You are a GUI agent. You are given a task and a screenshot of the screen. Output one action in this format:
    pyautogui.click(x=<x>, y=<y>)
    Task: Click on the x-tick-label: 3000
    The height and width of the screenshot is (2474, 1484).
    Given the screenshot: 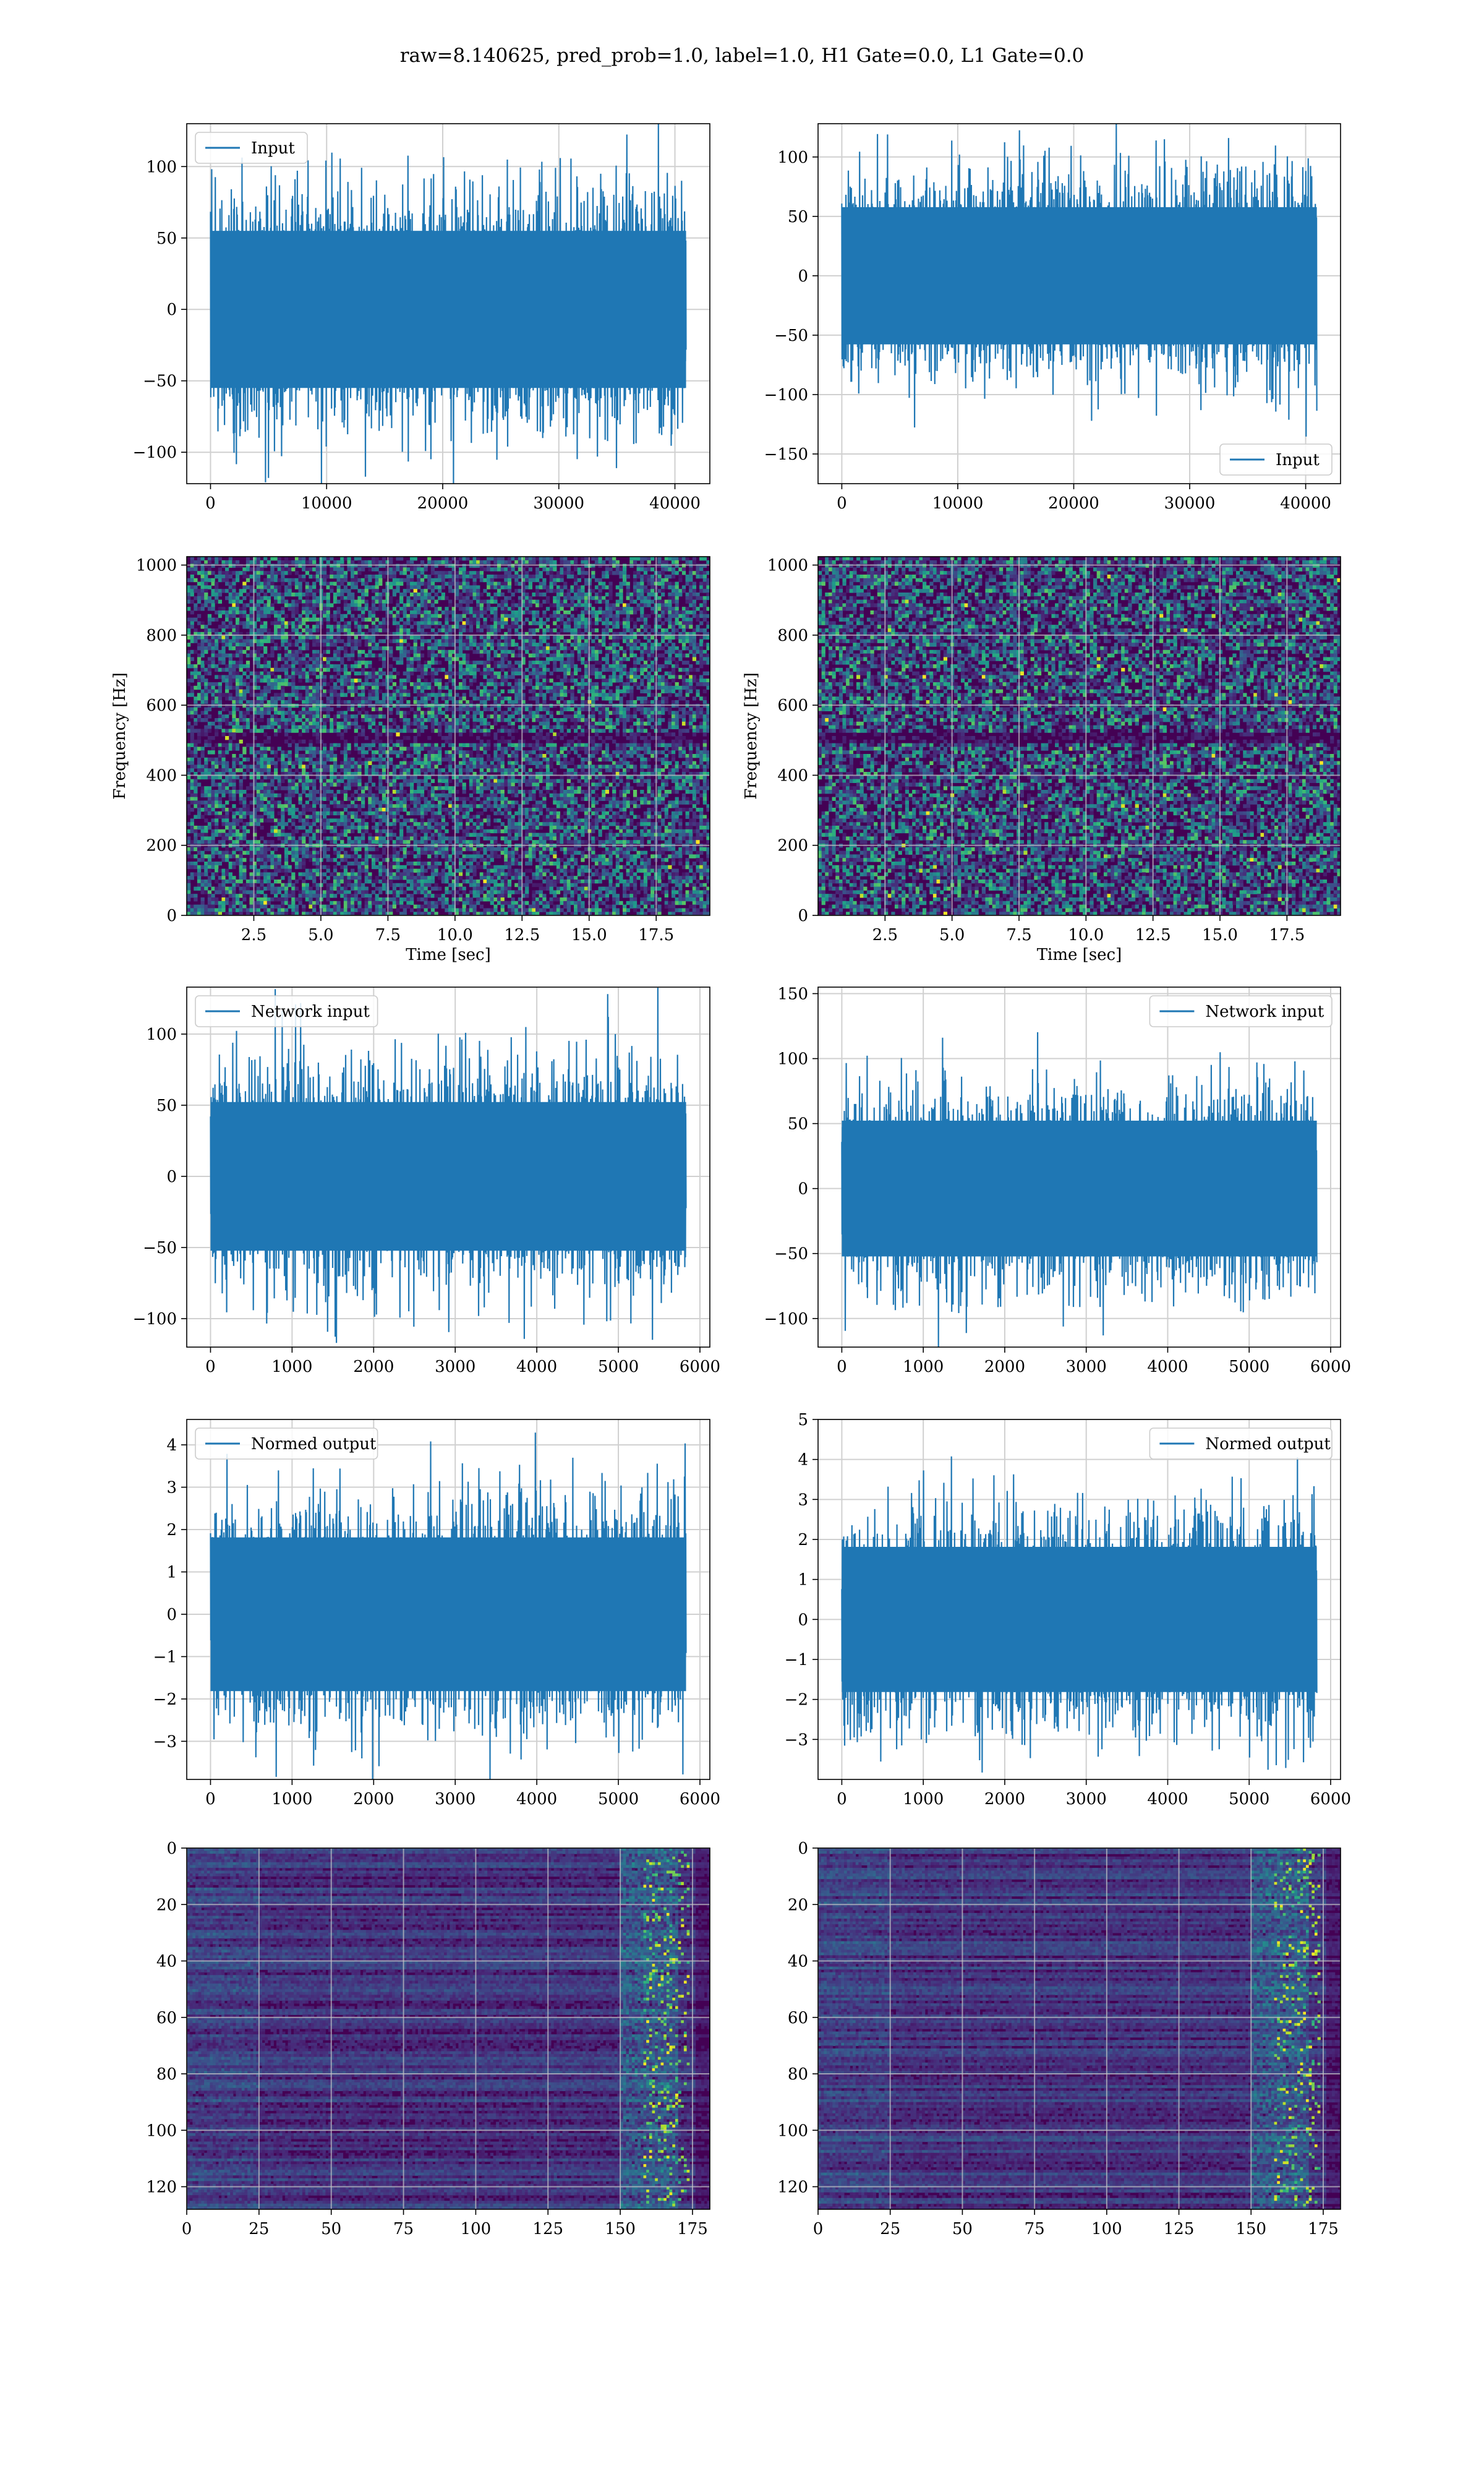 What is the action you would take?
    pyautogui.click(x=1086, y=1799)
    